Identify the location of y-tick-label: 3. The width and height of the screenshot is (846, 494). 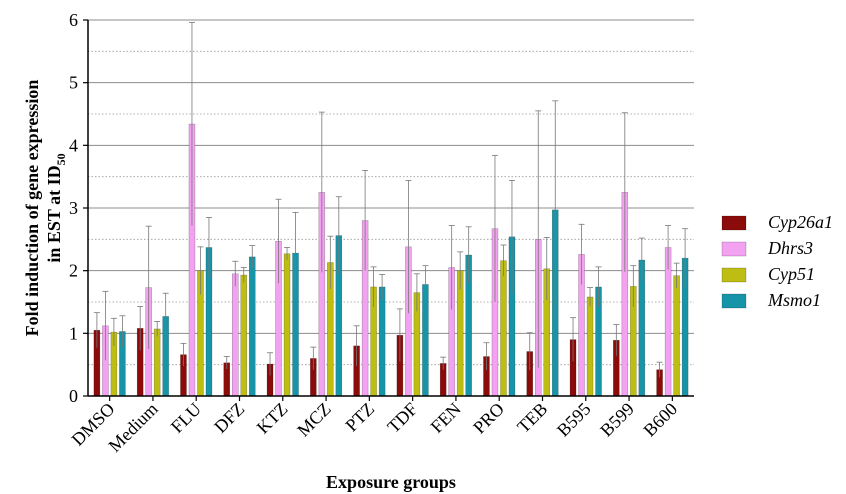
(73, 208).